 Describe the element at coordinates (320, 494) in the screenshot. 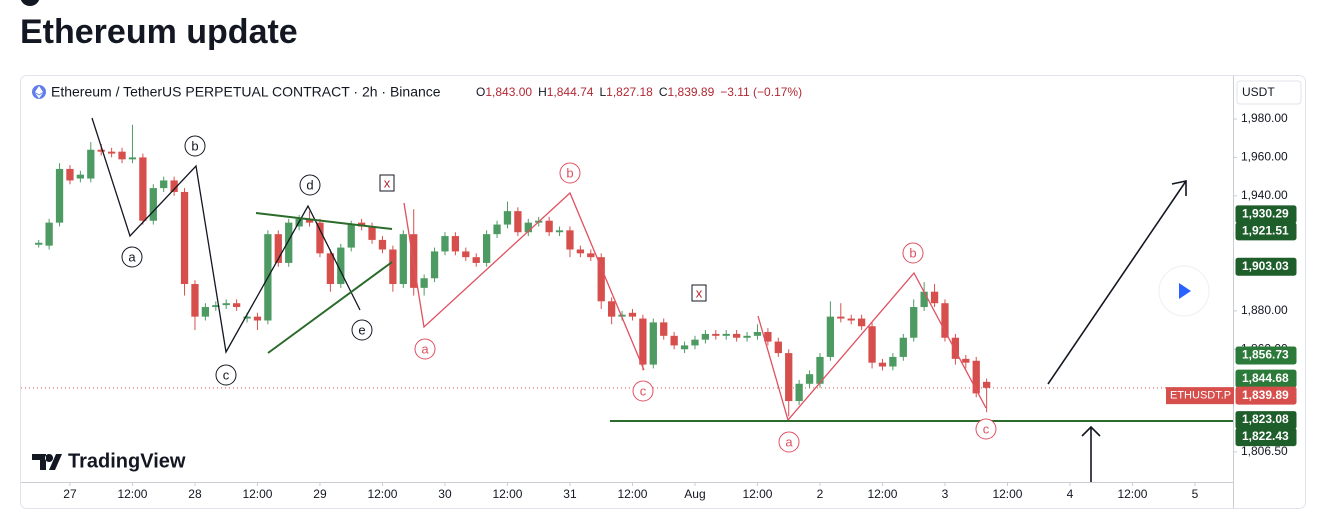

I see `x-tick-label: 29` at that location.